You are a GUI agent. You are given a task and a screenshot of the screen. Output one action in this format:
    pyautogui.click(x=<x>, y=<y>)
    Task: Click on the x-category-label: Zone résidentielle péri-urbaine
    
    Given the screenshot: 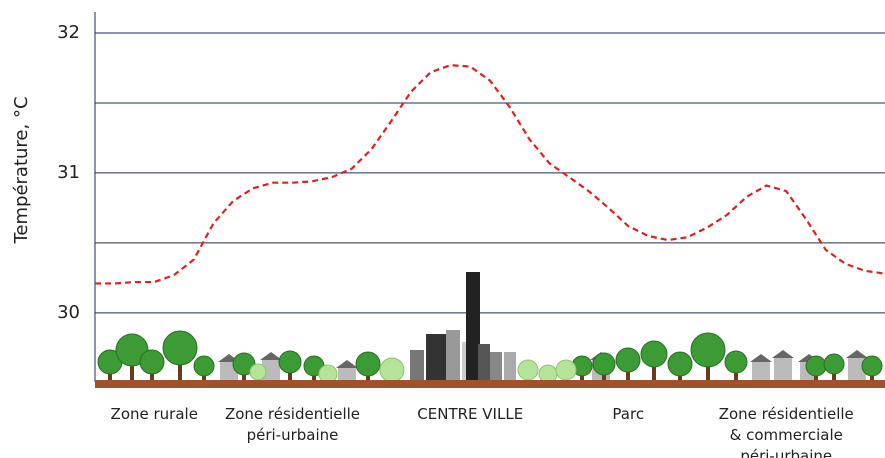 What is the action you would take?
    pyautogui.click(x=292, y=424)
    